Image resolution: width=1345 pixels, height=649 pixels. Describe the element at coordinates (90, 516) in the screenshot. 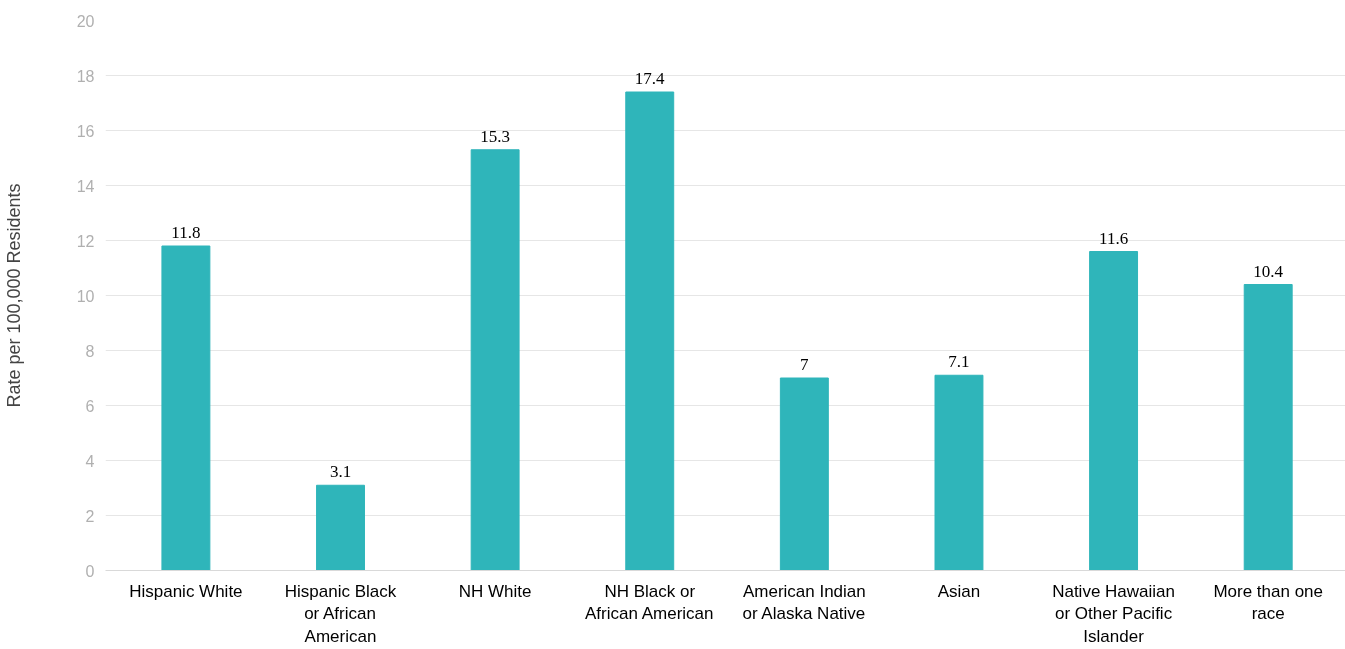

I see `y-tick-label: 2` at that location.